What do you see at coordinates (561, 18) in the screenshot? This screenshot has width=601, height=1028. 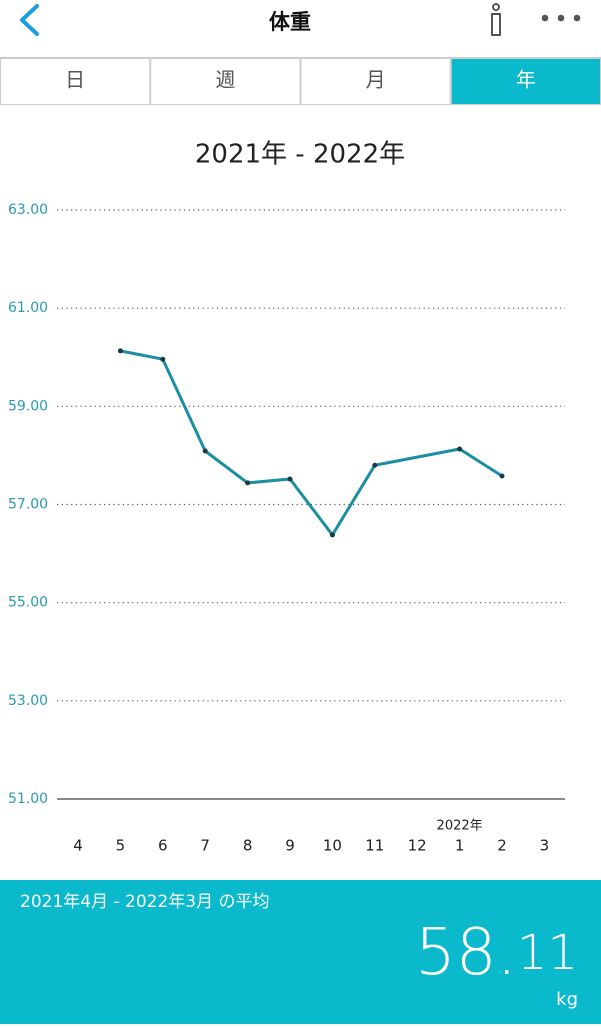 I see `more-button` at bounding box center [561, 18].